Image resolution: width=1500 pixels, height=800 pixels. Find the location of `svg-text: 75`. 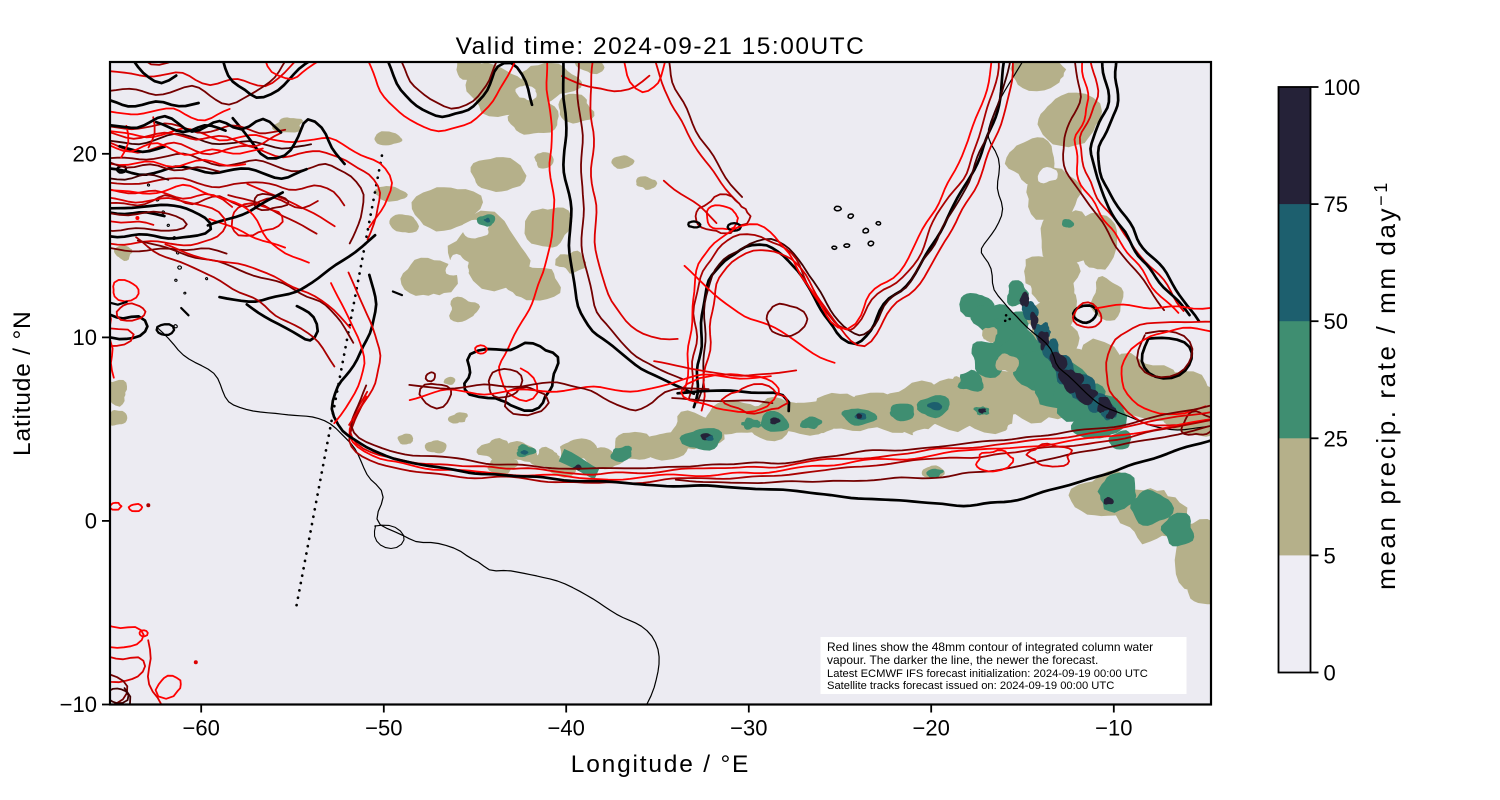

svg-text: 75 is located at coordinates (1336, 204).